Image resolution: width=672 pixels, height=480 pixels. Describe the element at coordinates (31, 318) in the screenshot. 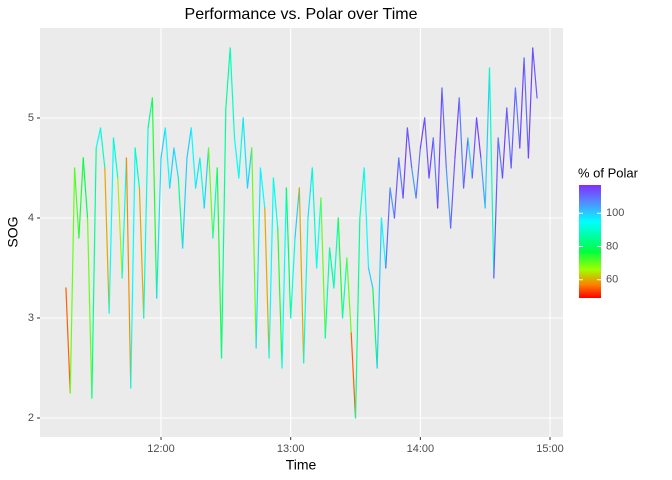

I see `y-tick-label: 3` at that location.